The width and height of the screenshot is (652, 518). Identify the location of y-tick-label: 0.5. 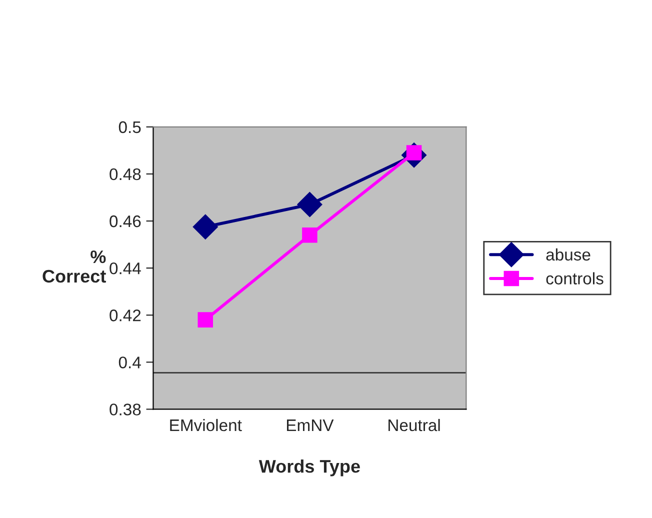
(129, 127).